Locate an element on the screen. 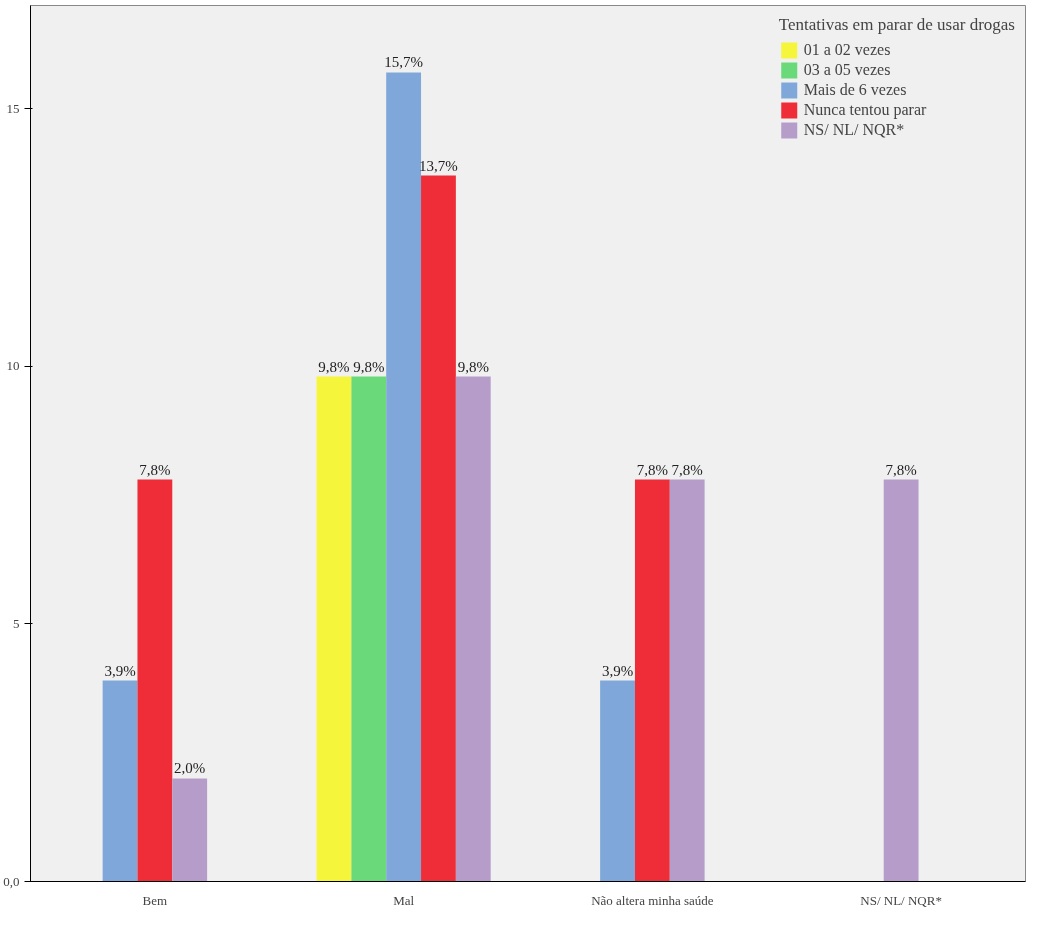  y-tick-label: 10 is located at coordinates (13, 366).